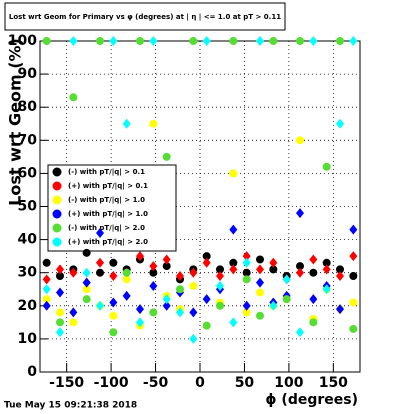 The height and width of the screenshot is (414, 400). I want to click on y-tick-label: 60, so click(28, 173).